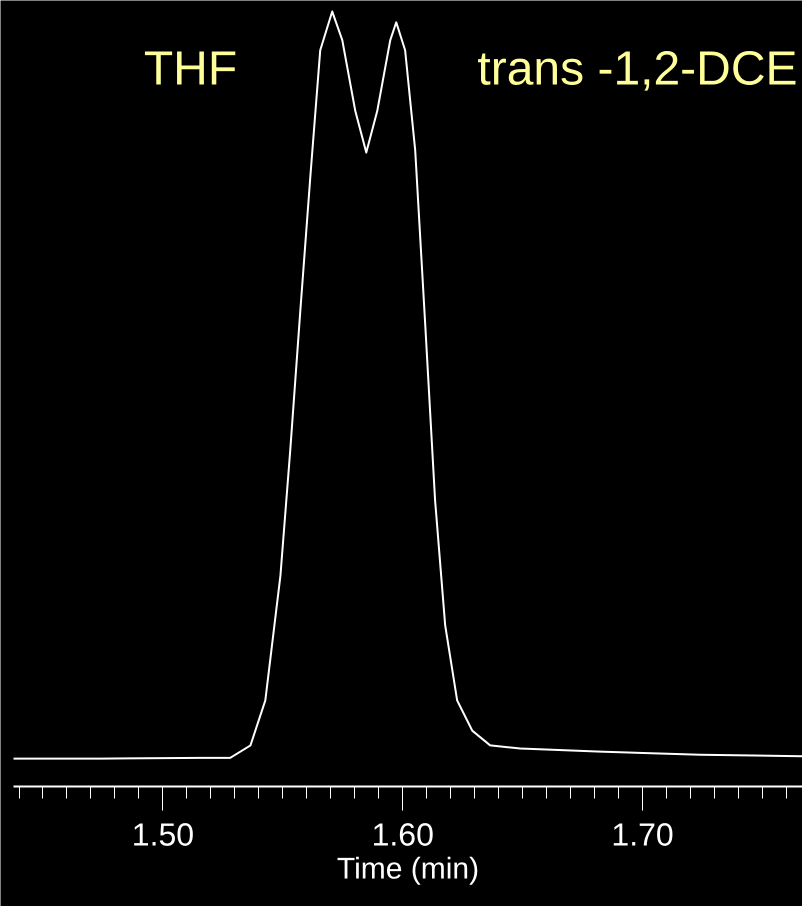 The width and height of the screenshot is (802, 906). What do you see at coordinates (191, 69) in the screenshot?
I see `annotation: THF` at bounding box center [191, 69].